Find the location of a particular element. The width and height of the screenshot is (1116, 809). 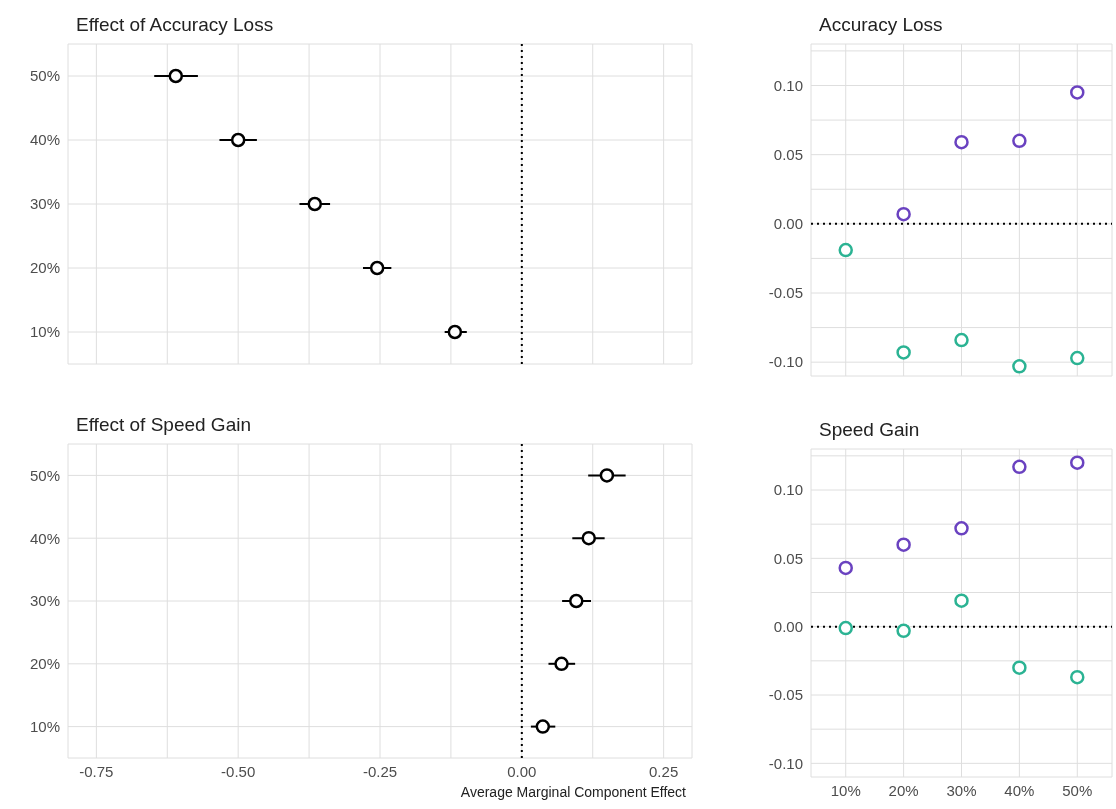

x-tick-label: 20% is located at coordinates (903, 790).